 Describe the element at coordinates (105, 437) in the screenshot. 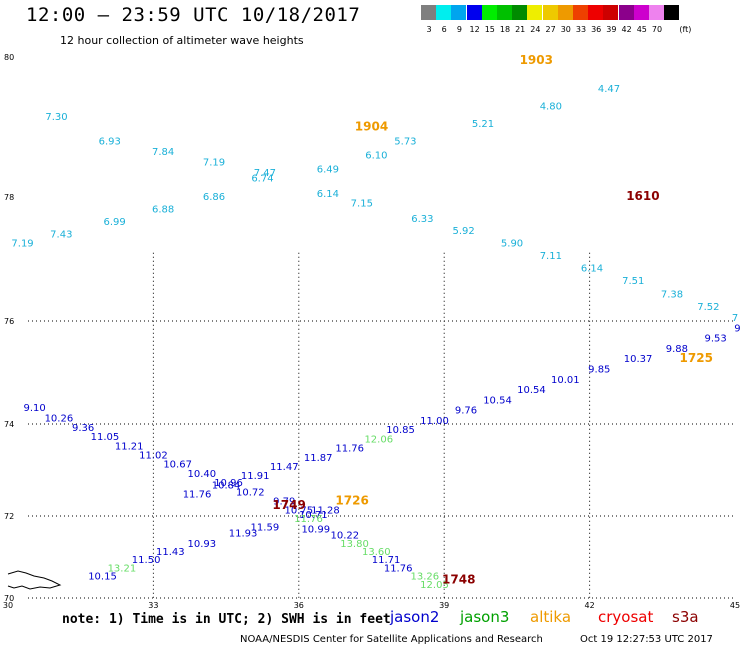

I see `swh-value-label: 11.05` at that location.